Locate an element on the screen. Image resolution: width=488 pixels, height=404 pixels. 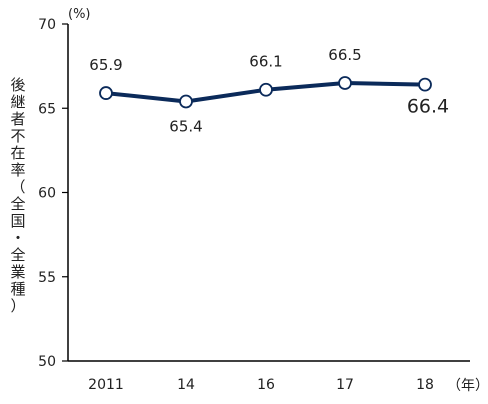
y-tick-label: 50 is located at coordinates (47, 362).